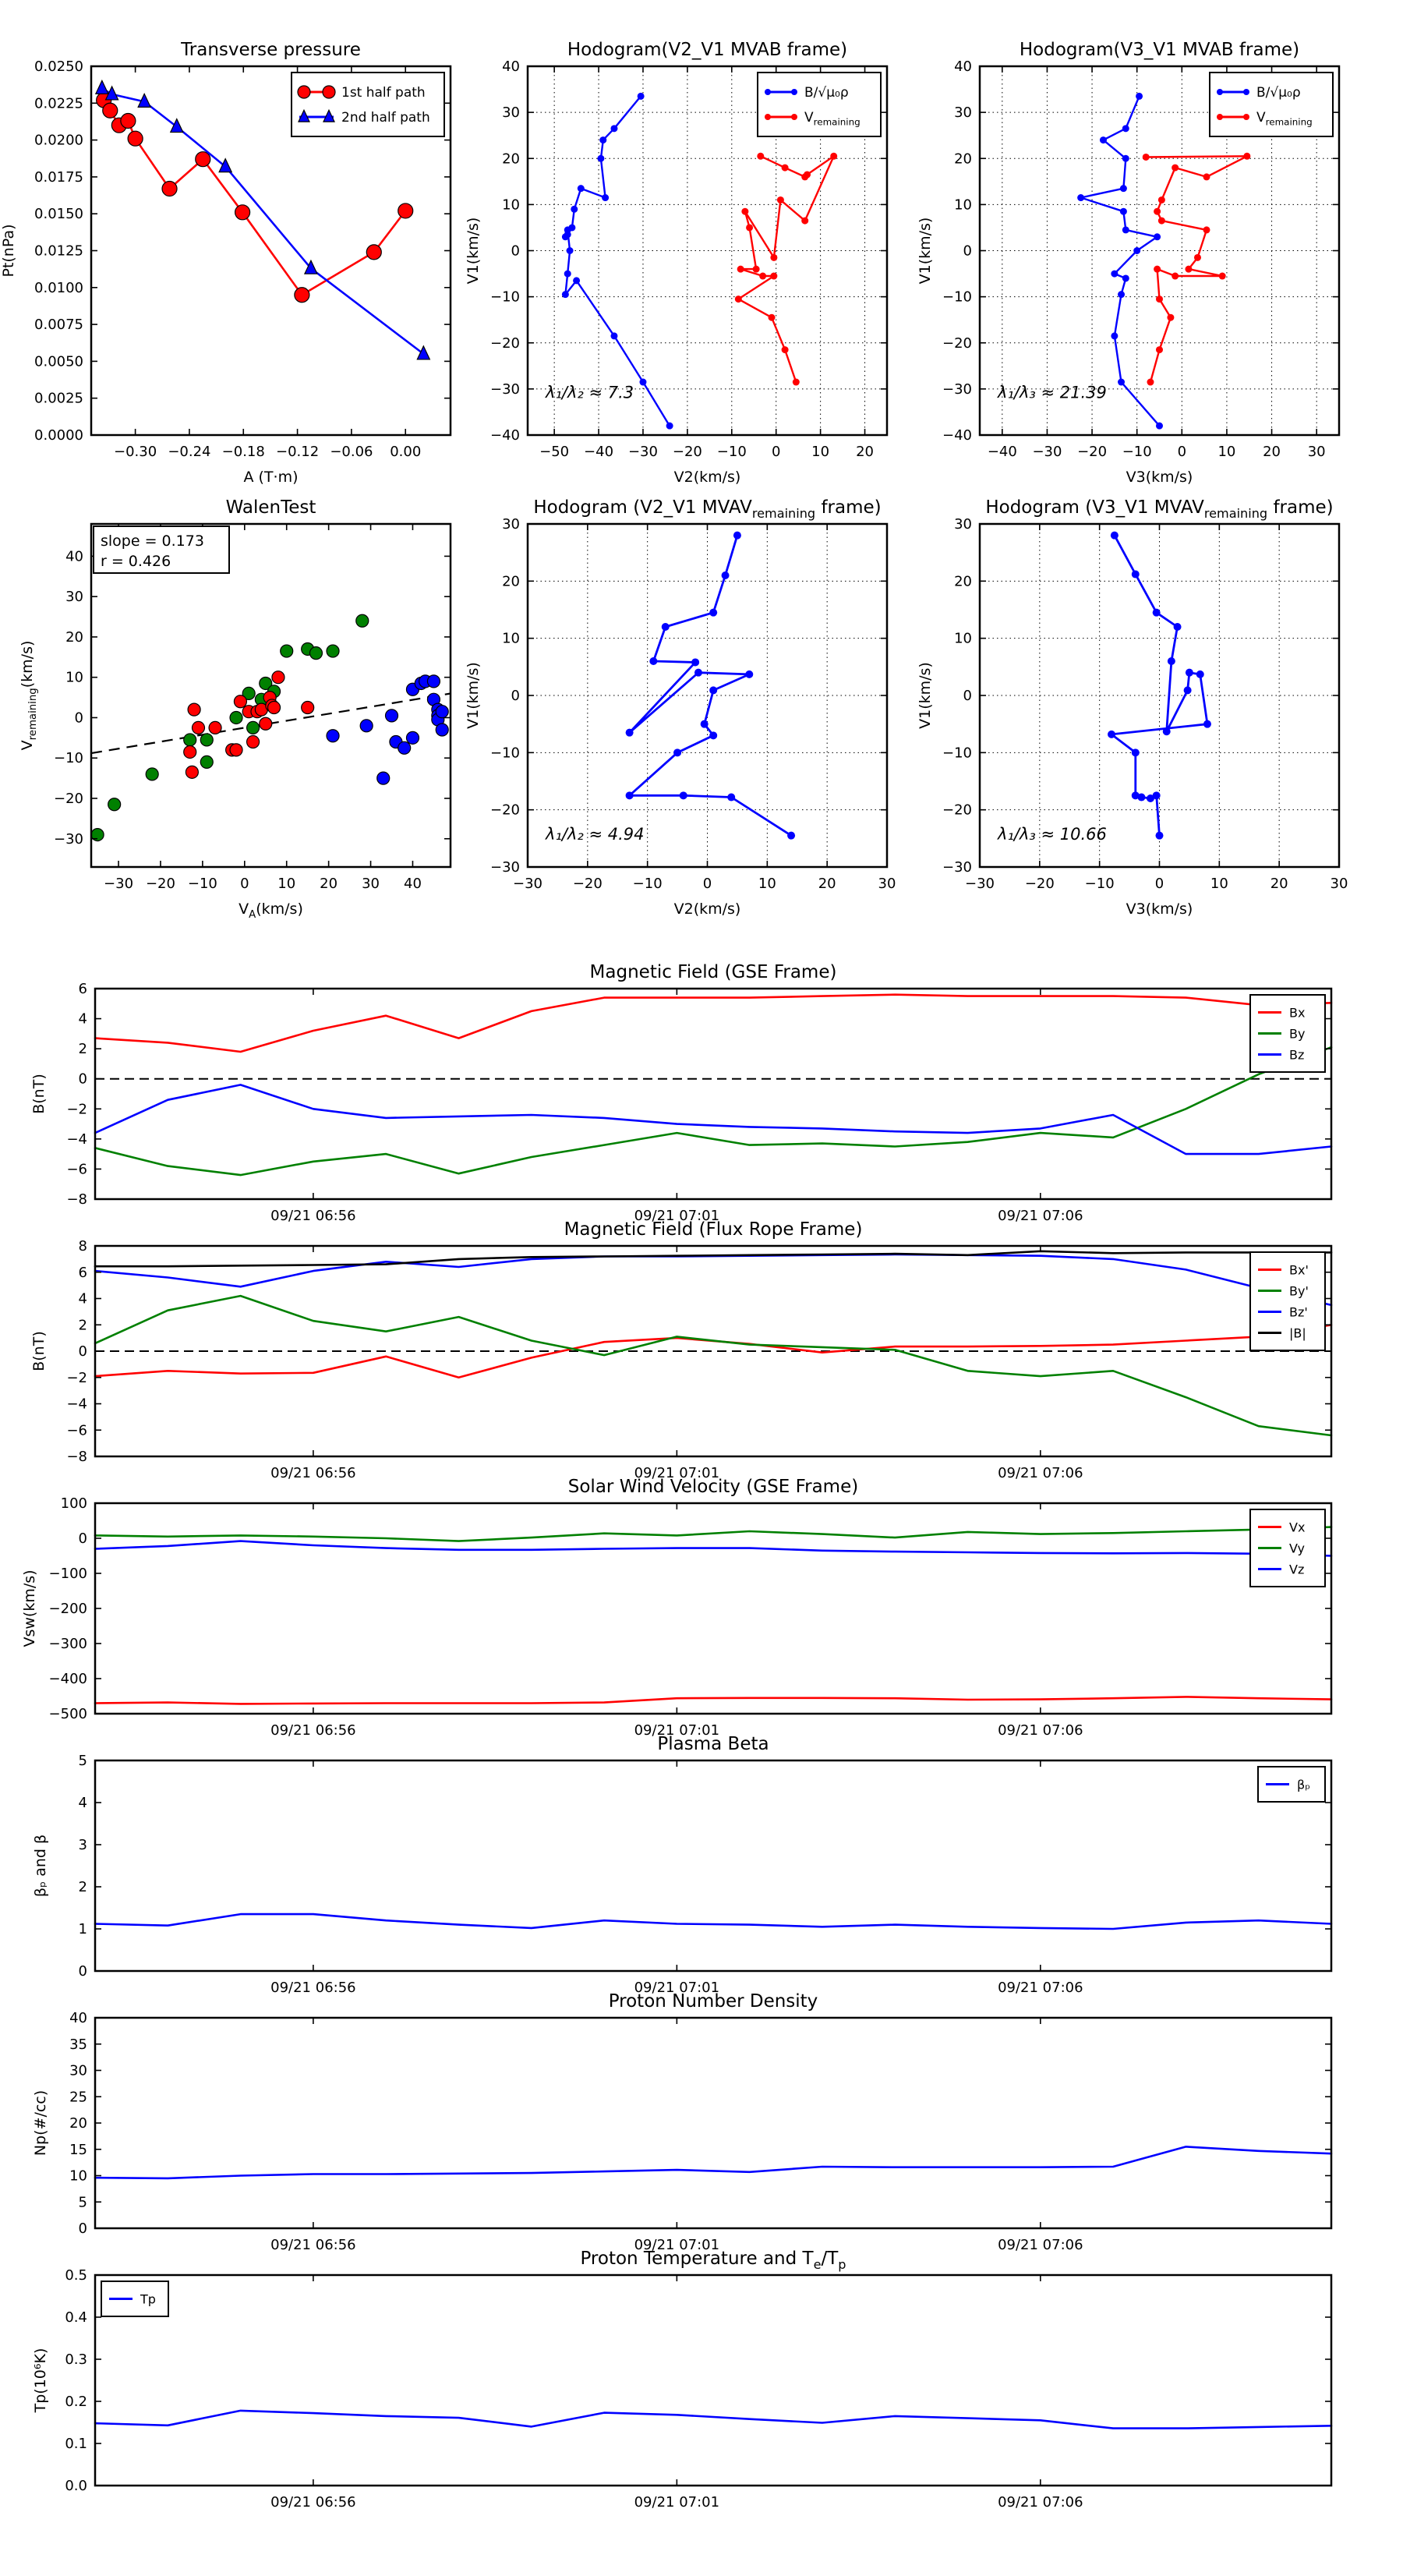 The width and height of the screenshot is (1403, 2576). I want to click on y-axis-label: Tp(10⁶K), so click(40, 2381).